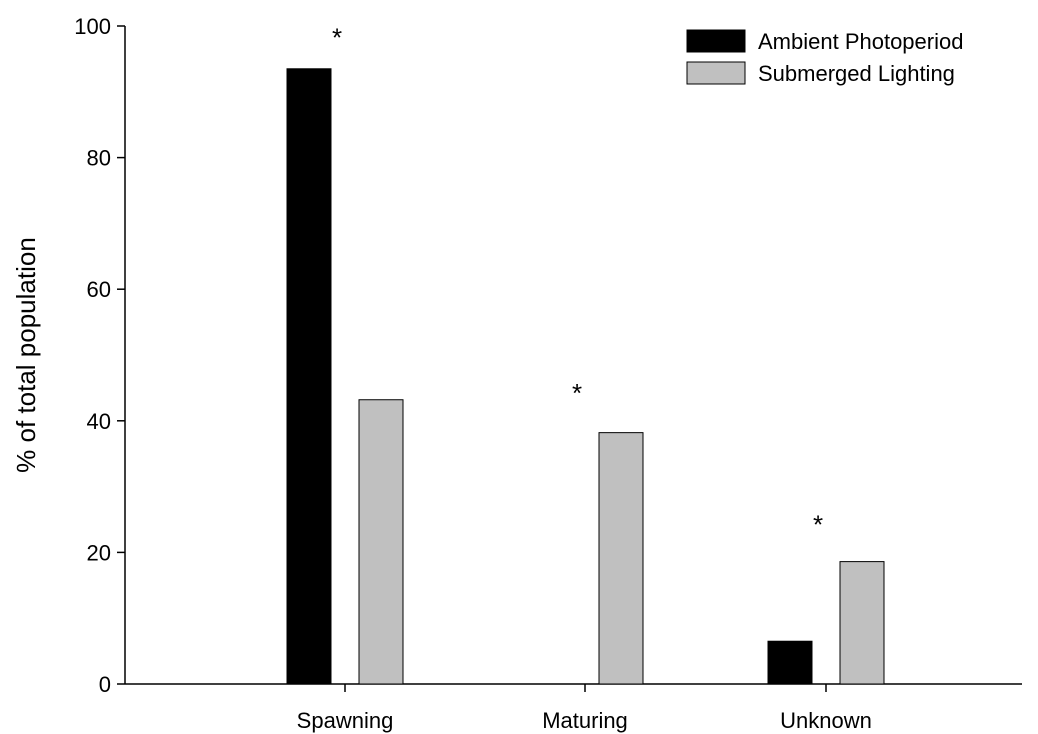  Describe the element at coordinates (824, 57) in the screenshot. I see `legend: Ambient Photoperiod Submerged Lighting` at that location.